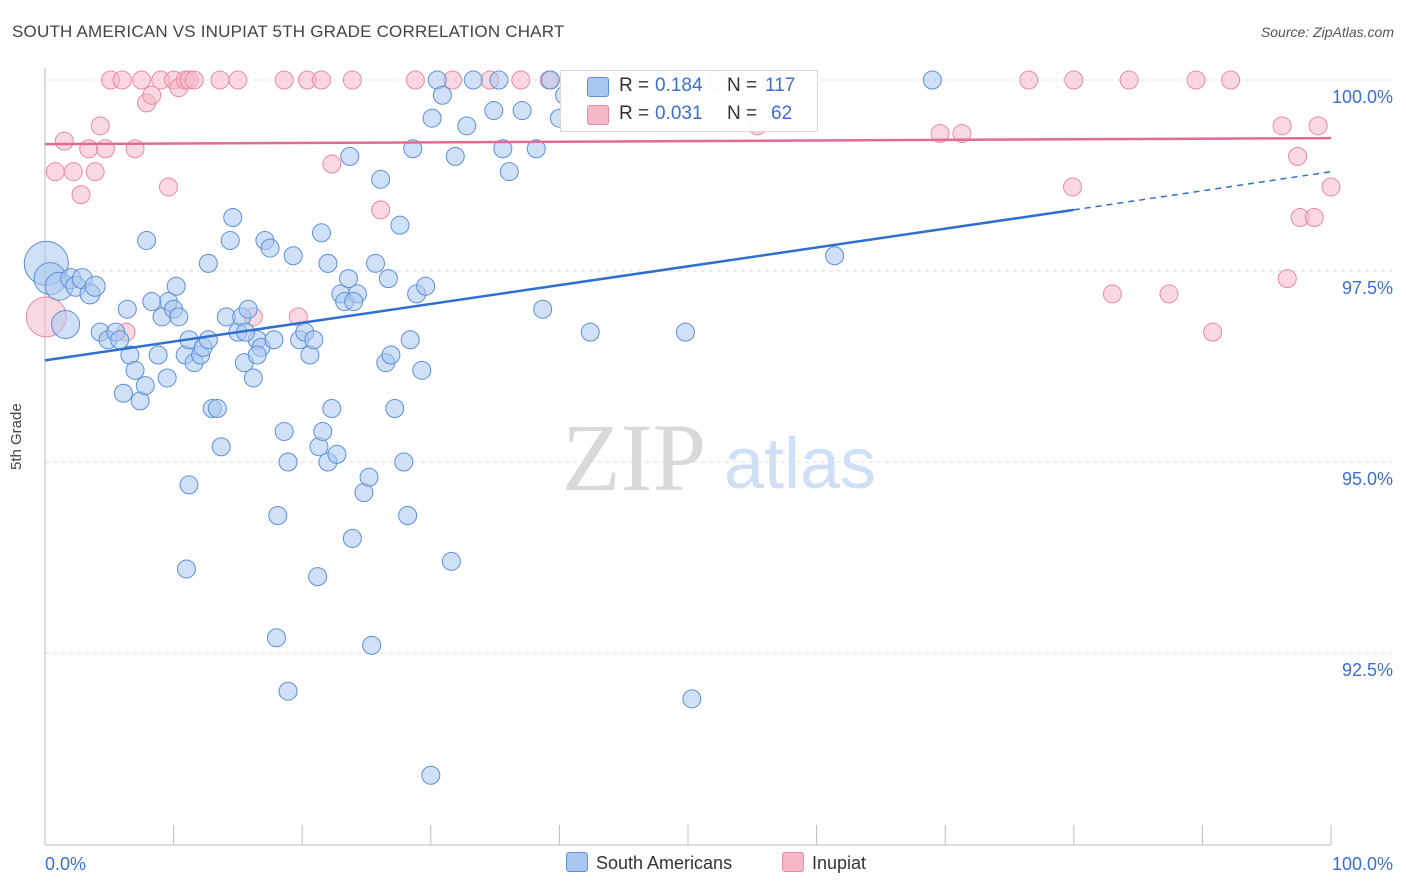 The width and height of the screenshot is (1406, 892). Describe the element at coordinates (598, 115) in the screenshot. I see `legend-swatch-pink` at that location.